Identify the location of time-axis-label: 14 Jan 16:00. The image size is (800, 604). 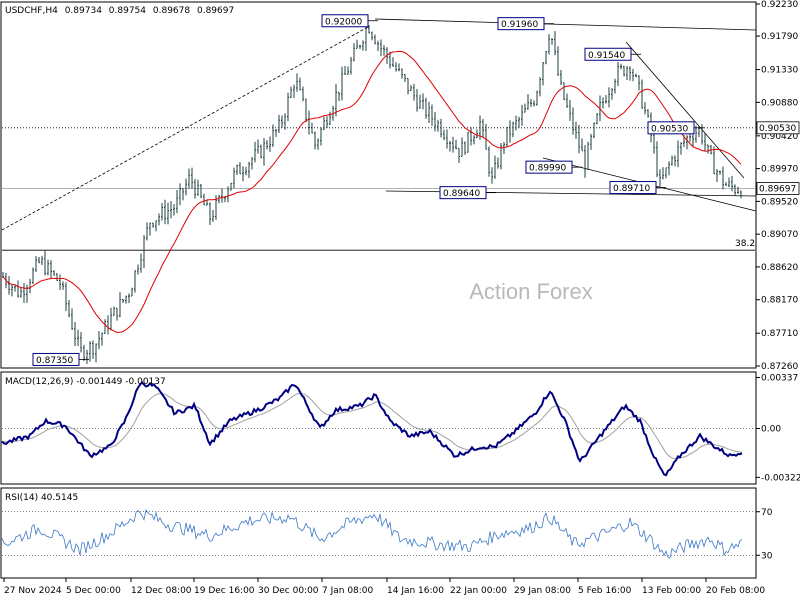
(415, 591).